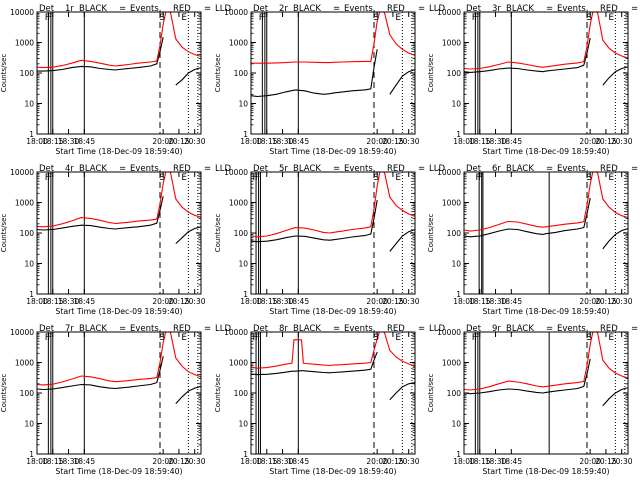 This screenshot has height=480, width=640. Describe the element at coordinates (545, 471) in the screenshot. I see `x-axis-label: Start Time (18-Dec-09 18:59:40)` at that location.